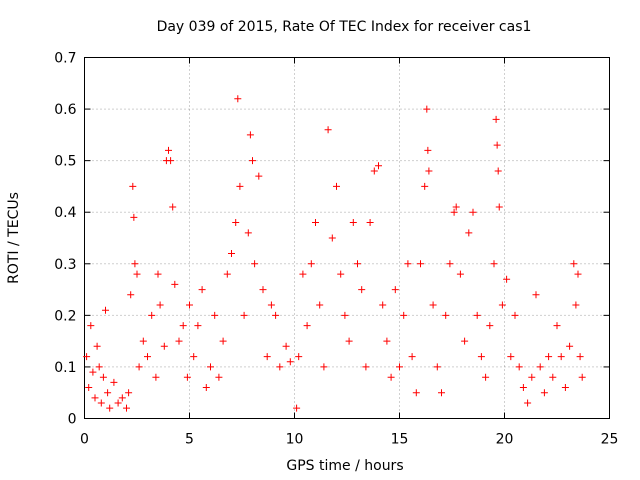 The image size is (640, 480). What do you see at coordinates (400, 440) in the screenshot?
I see `x-tick-label: 15` at bounding box center [400, 440].